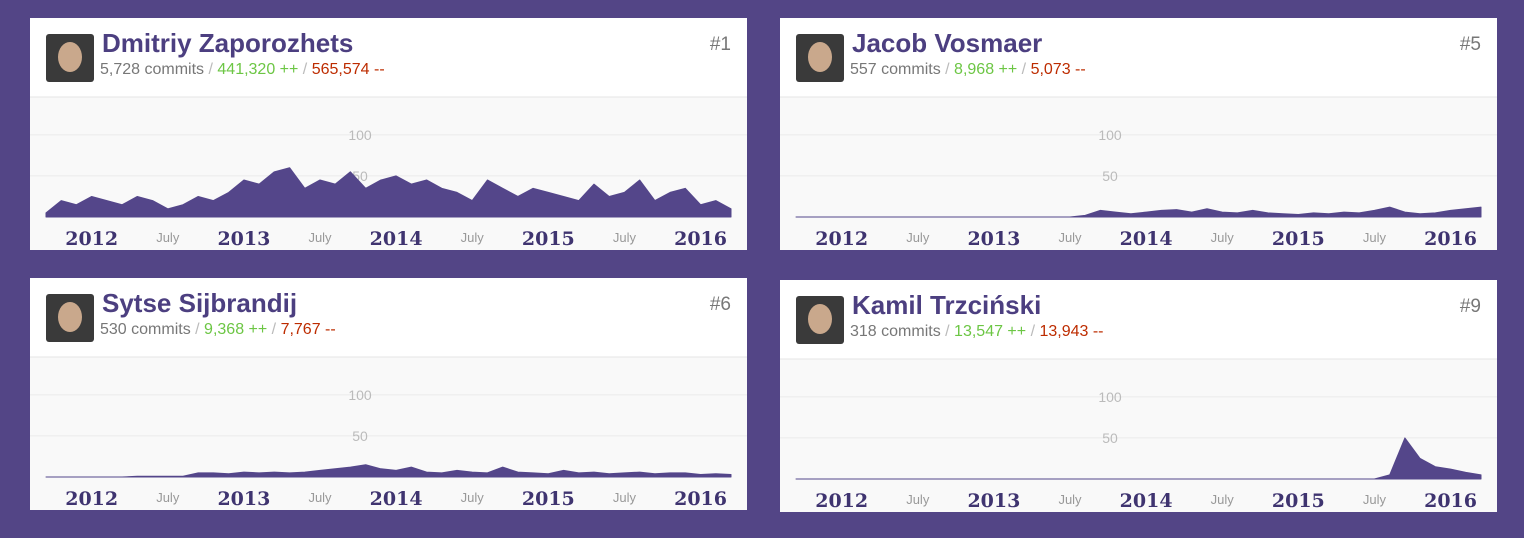  Describe the element at coordinates (228, 43) in the screenshot. I see `contributor-name: Dmitriy Zaporozhets` at that location.